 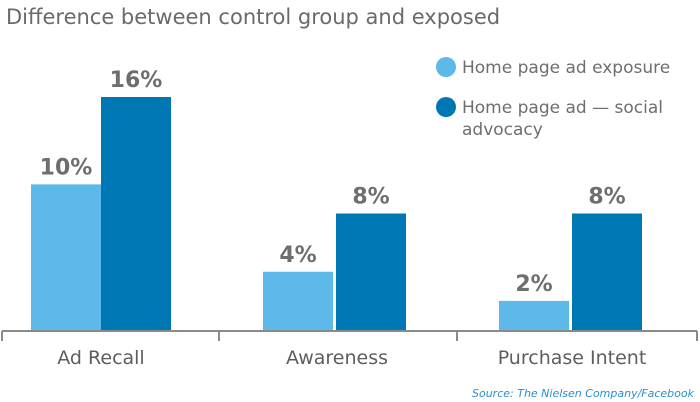 What do you see at coordinates (533, 284) in the screenshot?
I see `data-label: 2%` at bounding box center [533, 284].